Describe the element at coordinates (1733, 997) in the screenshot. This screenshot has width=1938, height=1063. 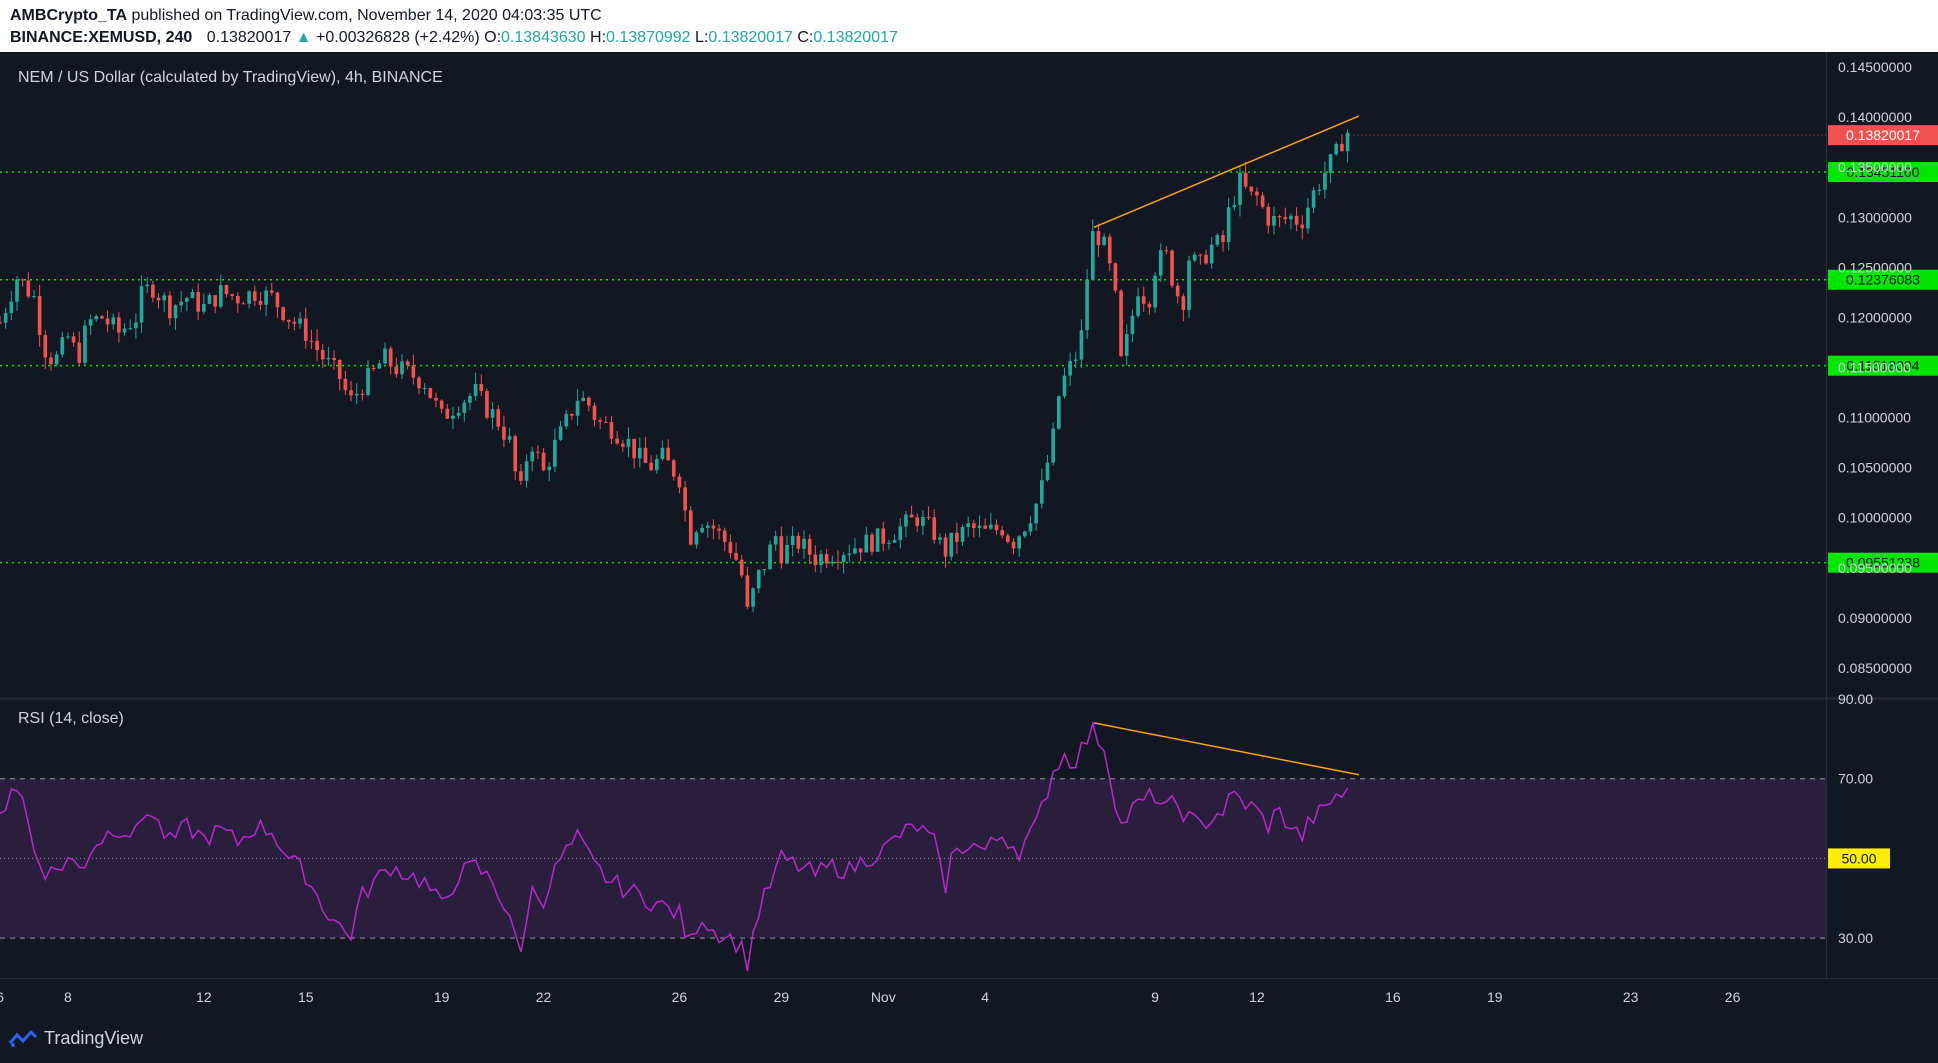
I see `time-tick-label: 26` at that location.